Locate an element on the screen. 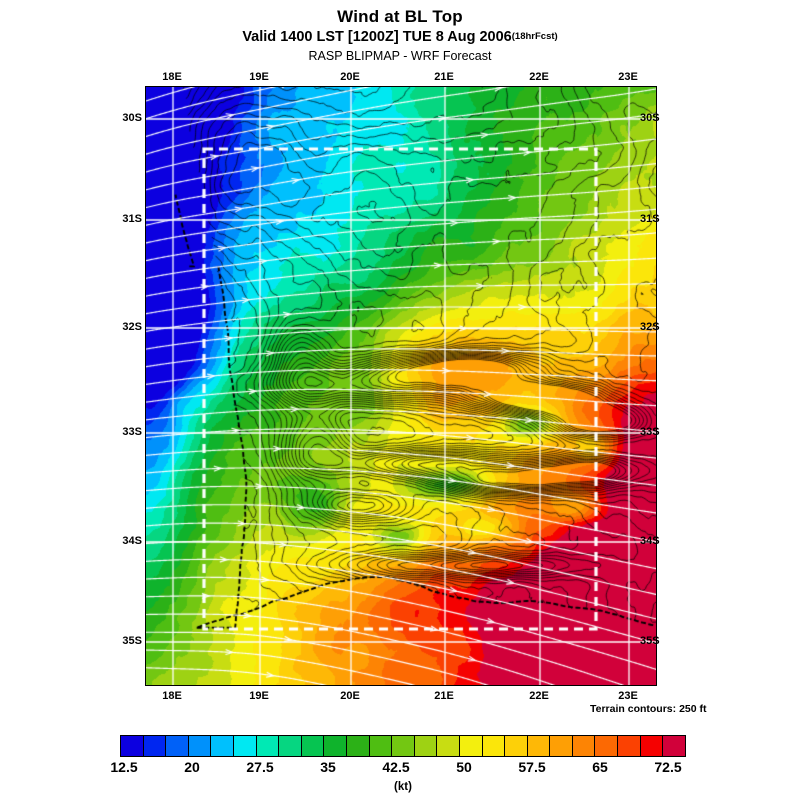 The width and height of the screenshot is (800, 800). lon-label-bottom-20E: 20E is located at coordinates (350, 696).